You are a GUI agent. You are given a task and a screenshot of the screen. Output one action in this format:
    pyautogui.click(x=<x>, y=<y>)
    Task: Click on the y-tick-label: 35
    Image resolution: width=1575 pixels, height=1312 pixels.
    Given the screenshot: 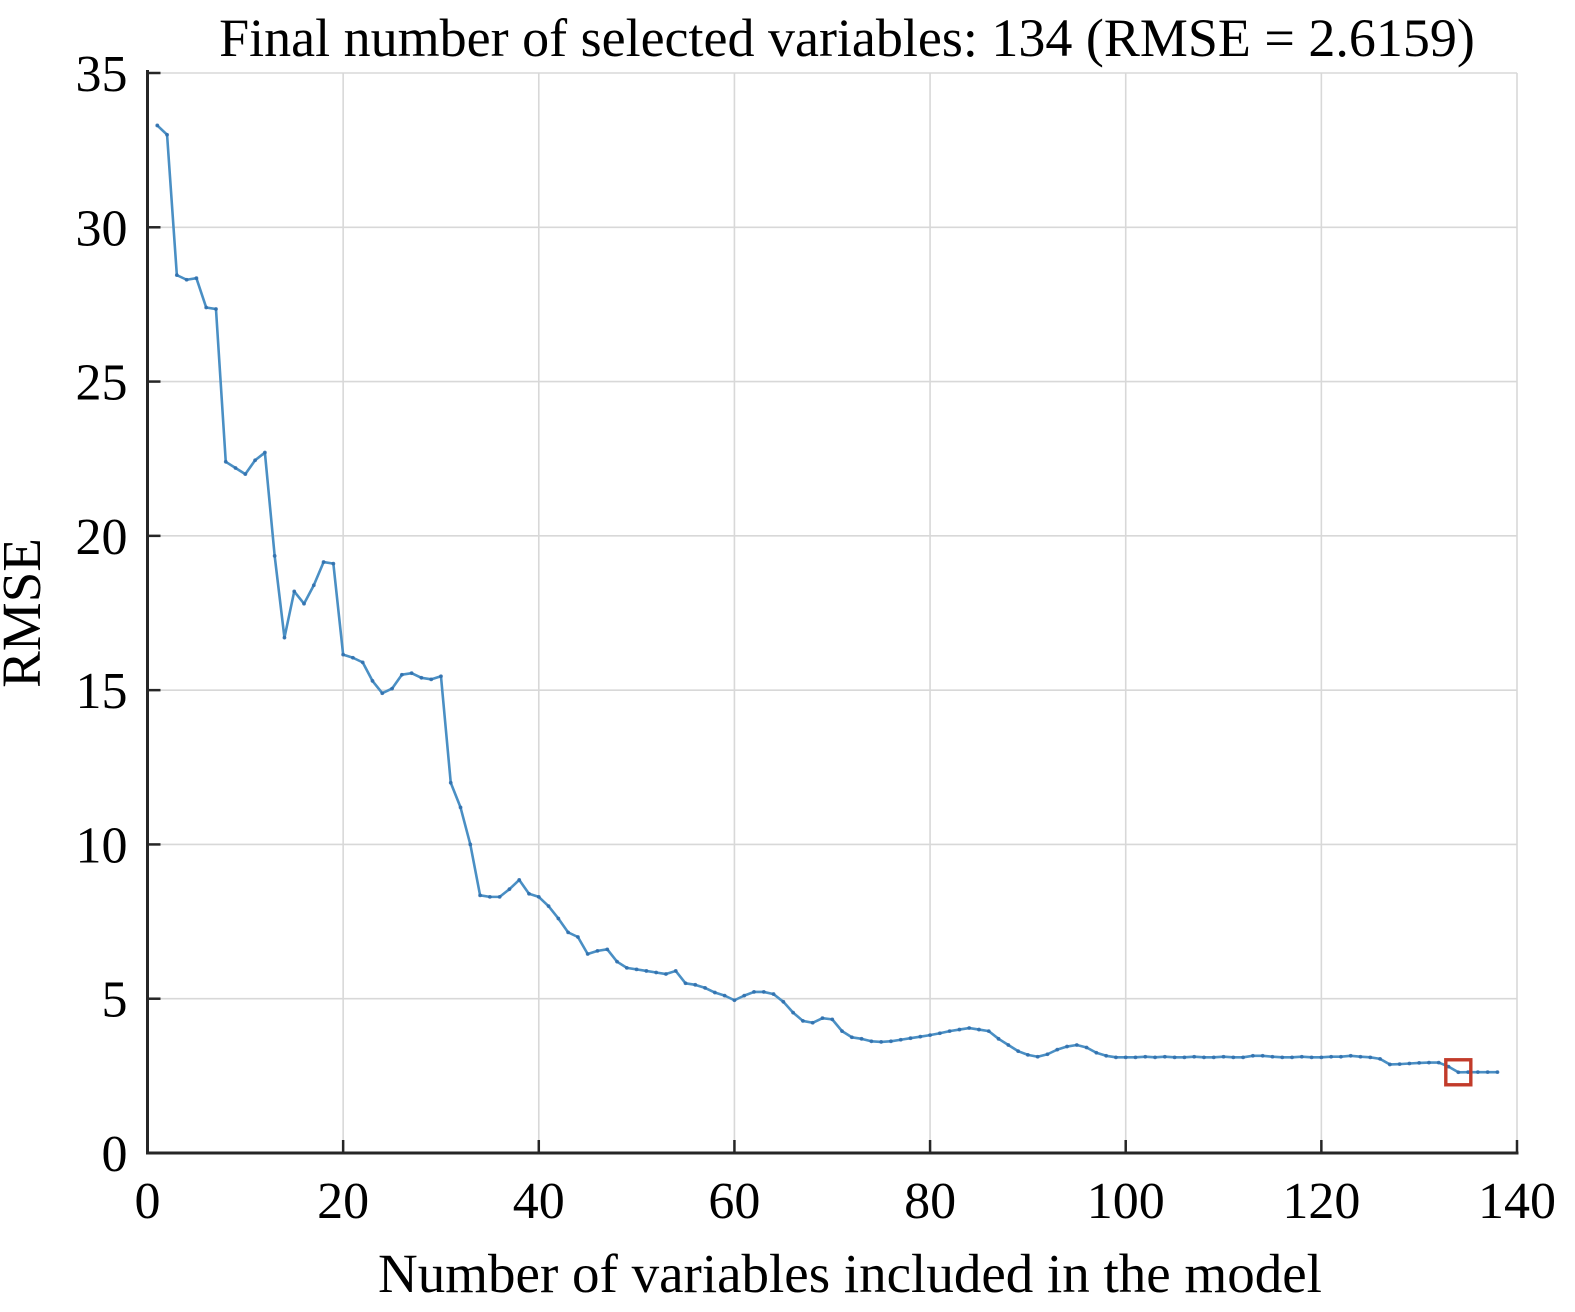 What is the action you would take?
    pyautogui.click(x=102, y=74)
    